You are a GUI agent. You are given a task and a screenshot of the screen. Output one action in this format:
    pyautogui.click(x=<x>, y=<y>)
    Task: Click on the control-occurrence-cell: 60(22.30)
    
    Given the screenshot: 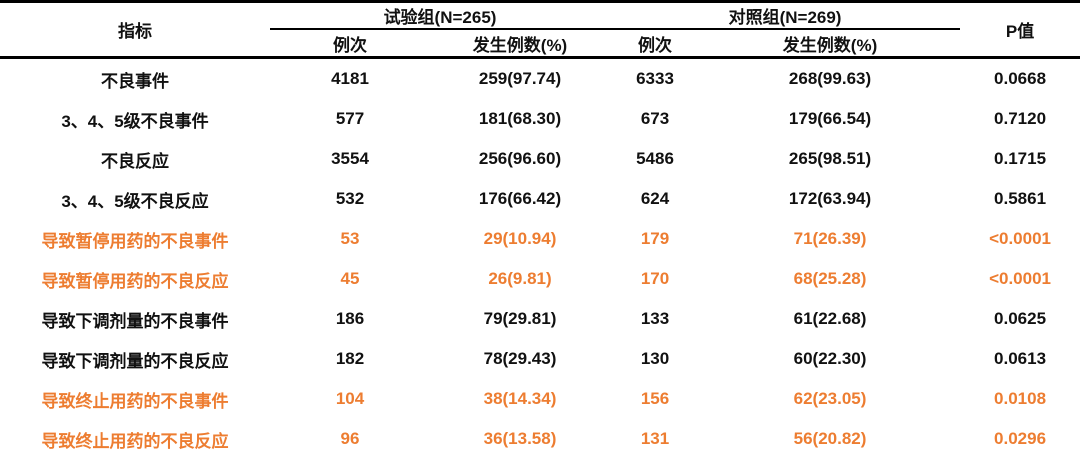 What is the action you would take?
    pyautogui.click(x=830, y=358)
    